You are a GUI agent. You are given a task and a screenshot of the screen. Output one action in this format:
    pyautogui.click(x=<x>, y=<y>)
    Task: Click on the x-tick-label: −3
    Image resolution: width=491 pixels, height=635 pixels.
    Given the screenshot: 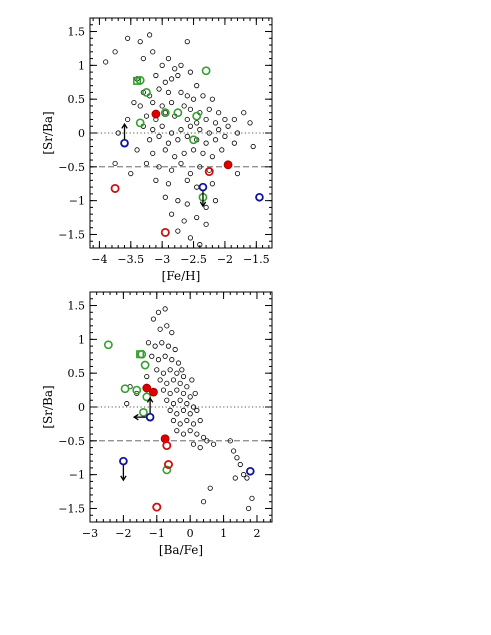 What is the action you would take?
    pyautogui.click(x=162, y=259)
    